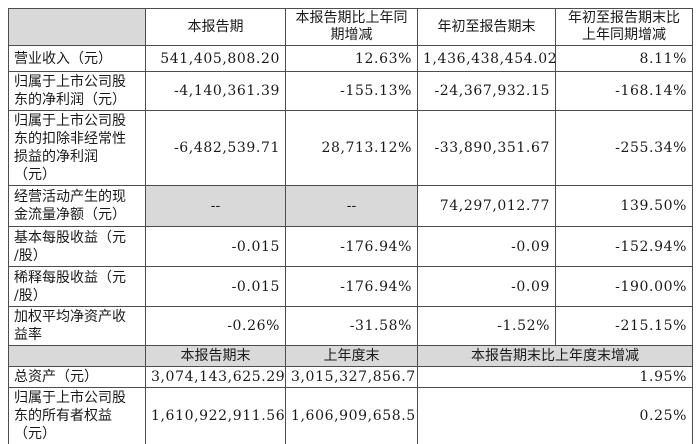 This screenshot has width=700, height=444. What do you see at coordinates (215, 415) in the screenshot?
I see `cell-value: 1,610,922,911.56` at bounding box center [215, 415].